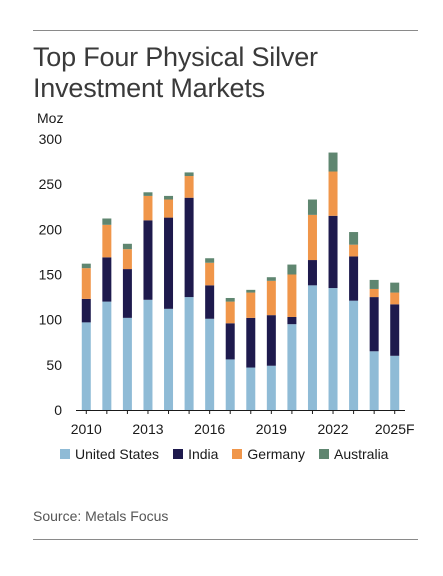 The width and height of the screenshot is (443, 576). What do you see at coordinates (251, 388) in the screenshot?
I see `bar-united-states-2018` at bounding box center [251, 388].